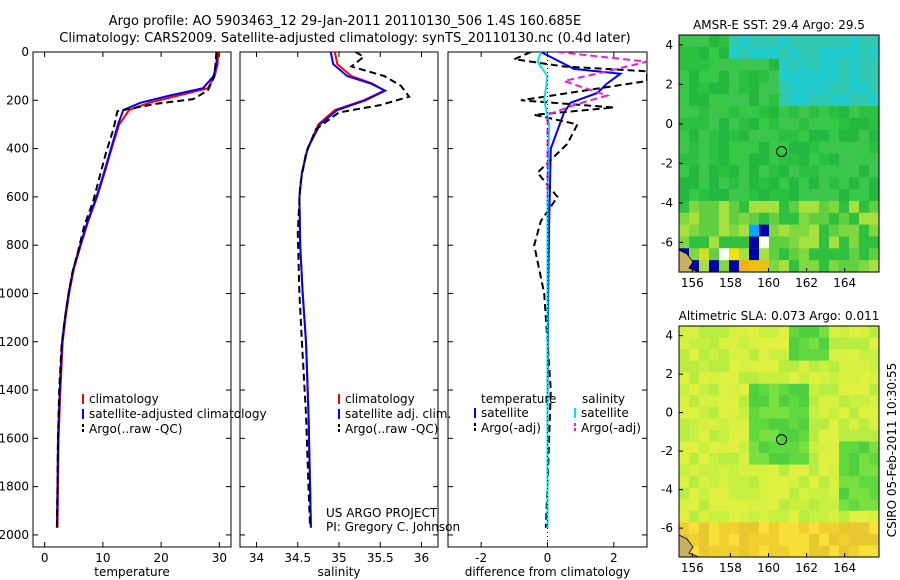 The image size is (900, 580). What do you see at coordinates (136, 290) in the screenshot?
I see `series-line-argo-raw-qc-` at bounding box center [136, 290].